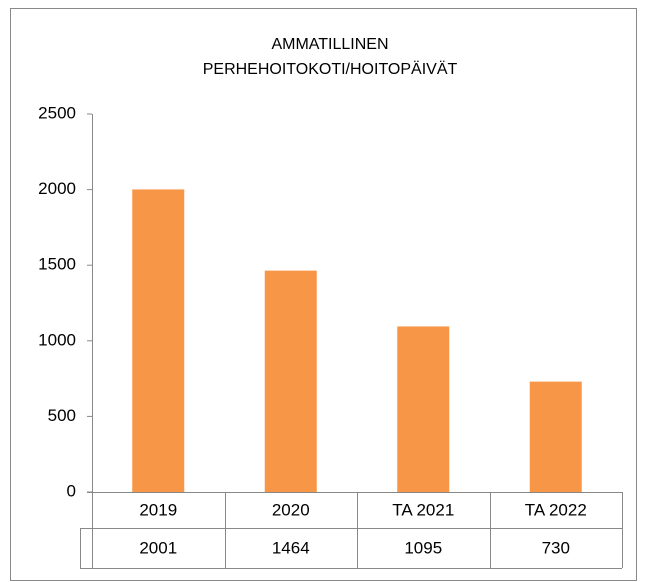 The width and height of the screenshot is (647, 582). Describe the element at coordinates (423, 509) in the screenshot. I see `x-tick-label: TA 2021` at that location.